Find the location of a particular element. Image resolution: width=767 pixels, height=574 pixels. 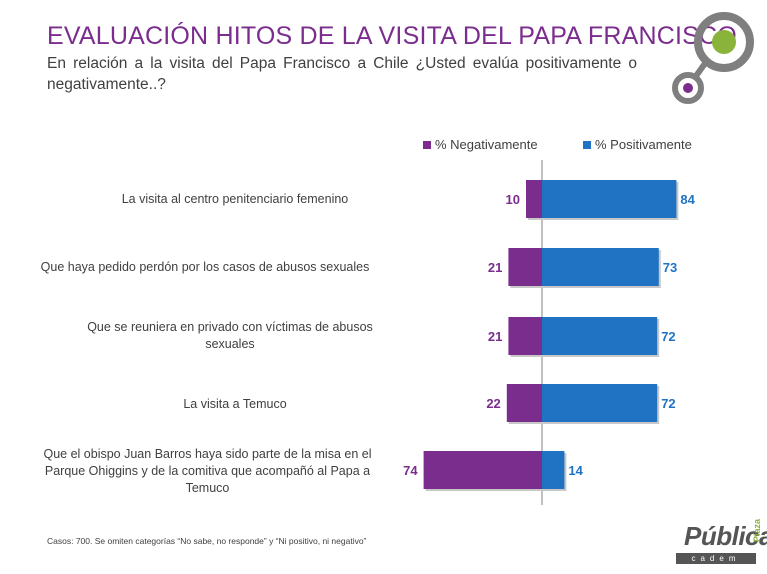

value-label-positive-1: 84 is located at coordinates (687, 199).